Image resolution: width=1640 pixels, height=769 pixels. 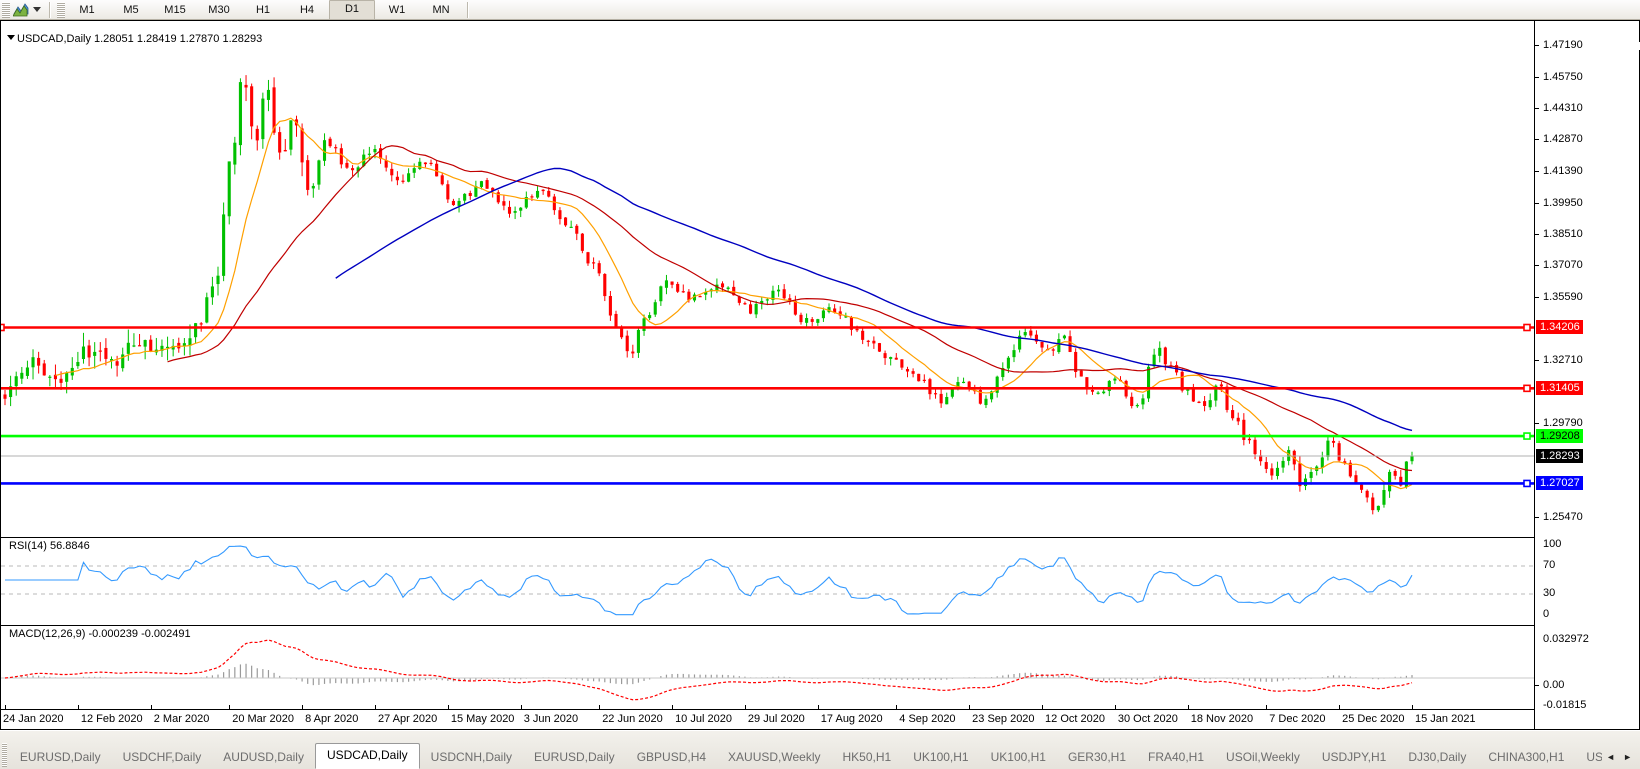 I want to click on chart-tab-gbpusd-h4: GBPUSD,H4, so click(x=671, y=757).